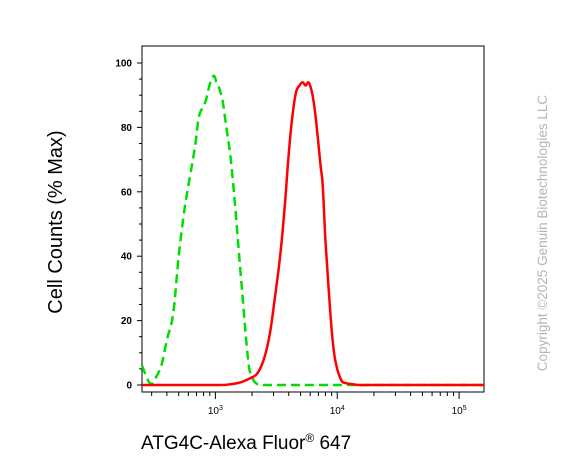 This screenshot has height=472, width=572. I want to click on y-tick-label: 100, so click(123, 64).